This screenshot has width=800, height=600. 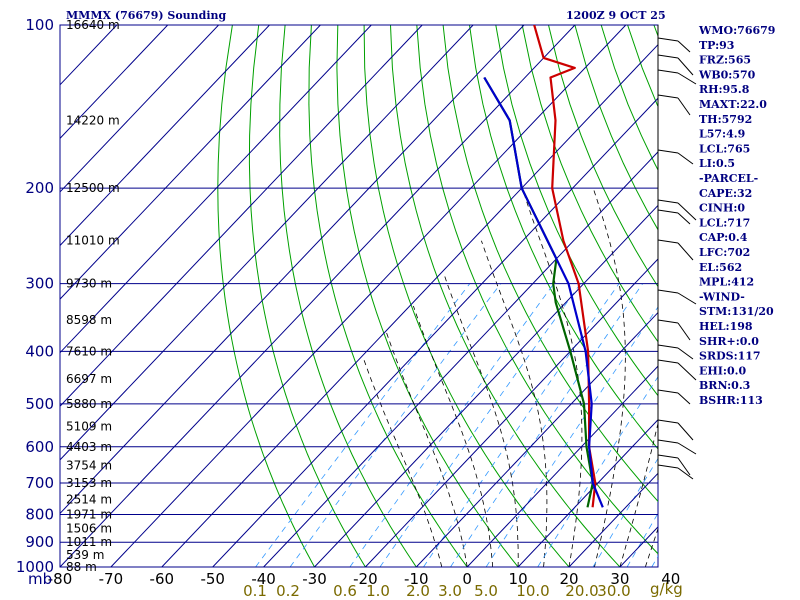 What do you see at coordinates (89, 529) in the screenshot?
I see `height-label: 1506 m` at bounding box center [89, 529].